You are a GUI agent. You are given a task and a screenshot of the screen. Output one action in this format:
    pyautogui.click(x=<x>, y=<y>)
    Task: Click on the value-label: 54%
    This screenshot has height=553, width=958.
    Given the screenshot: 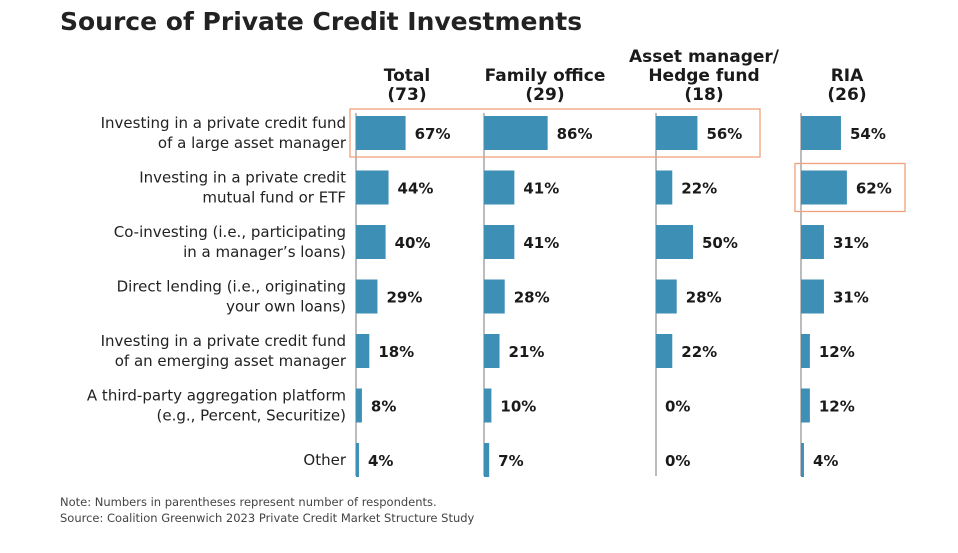 What is the action you would take?
    pyautogui.click(x=868, y=134)
    